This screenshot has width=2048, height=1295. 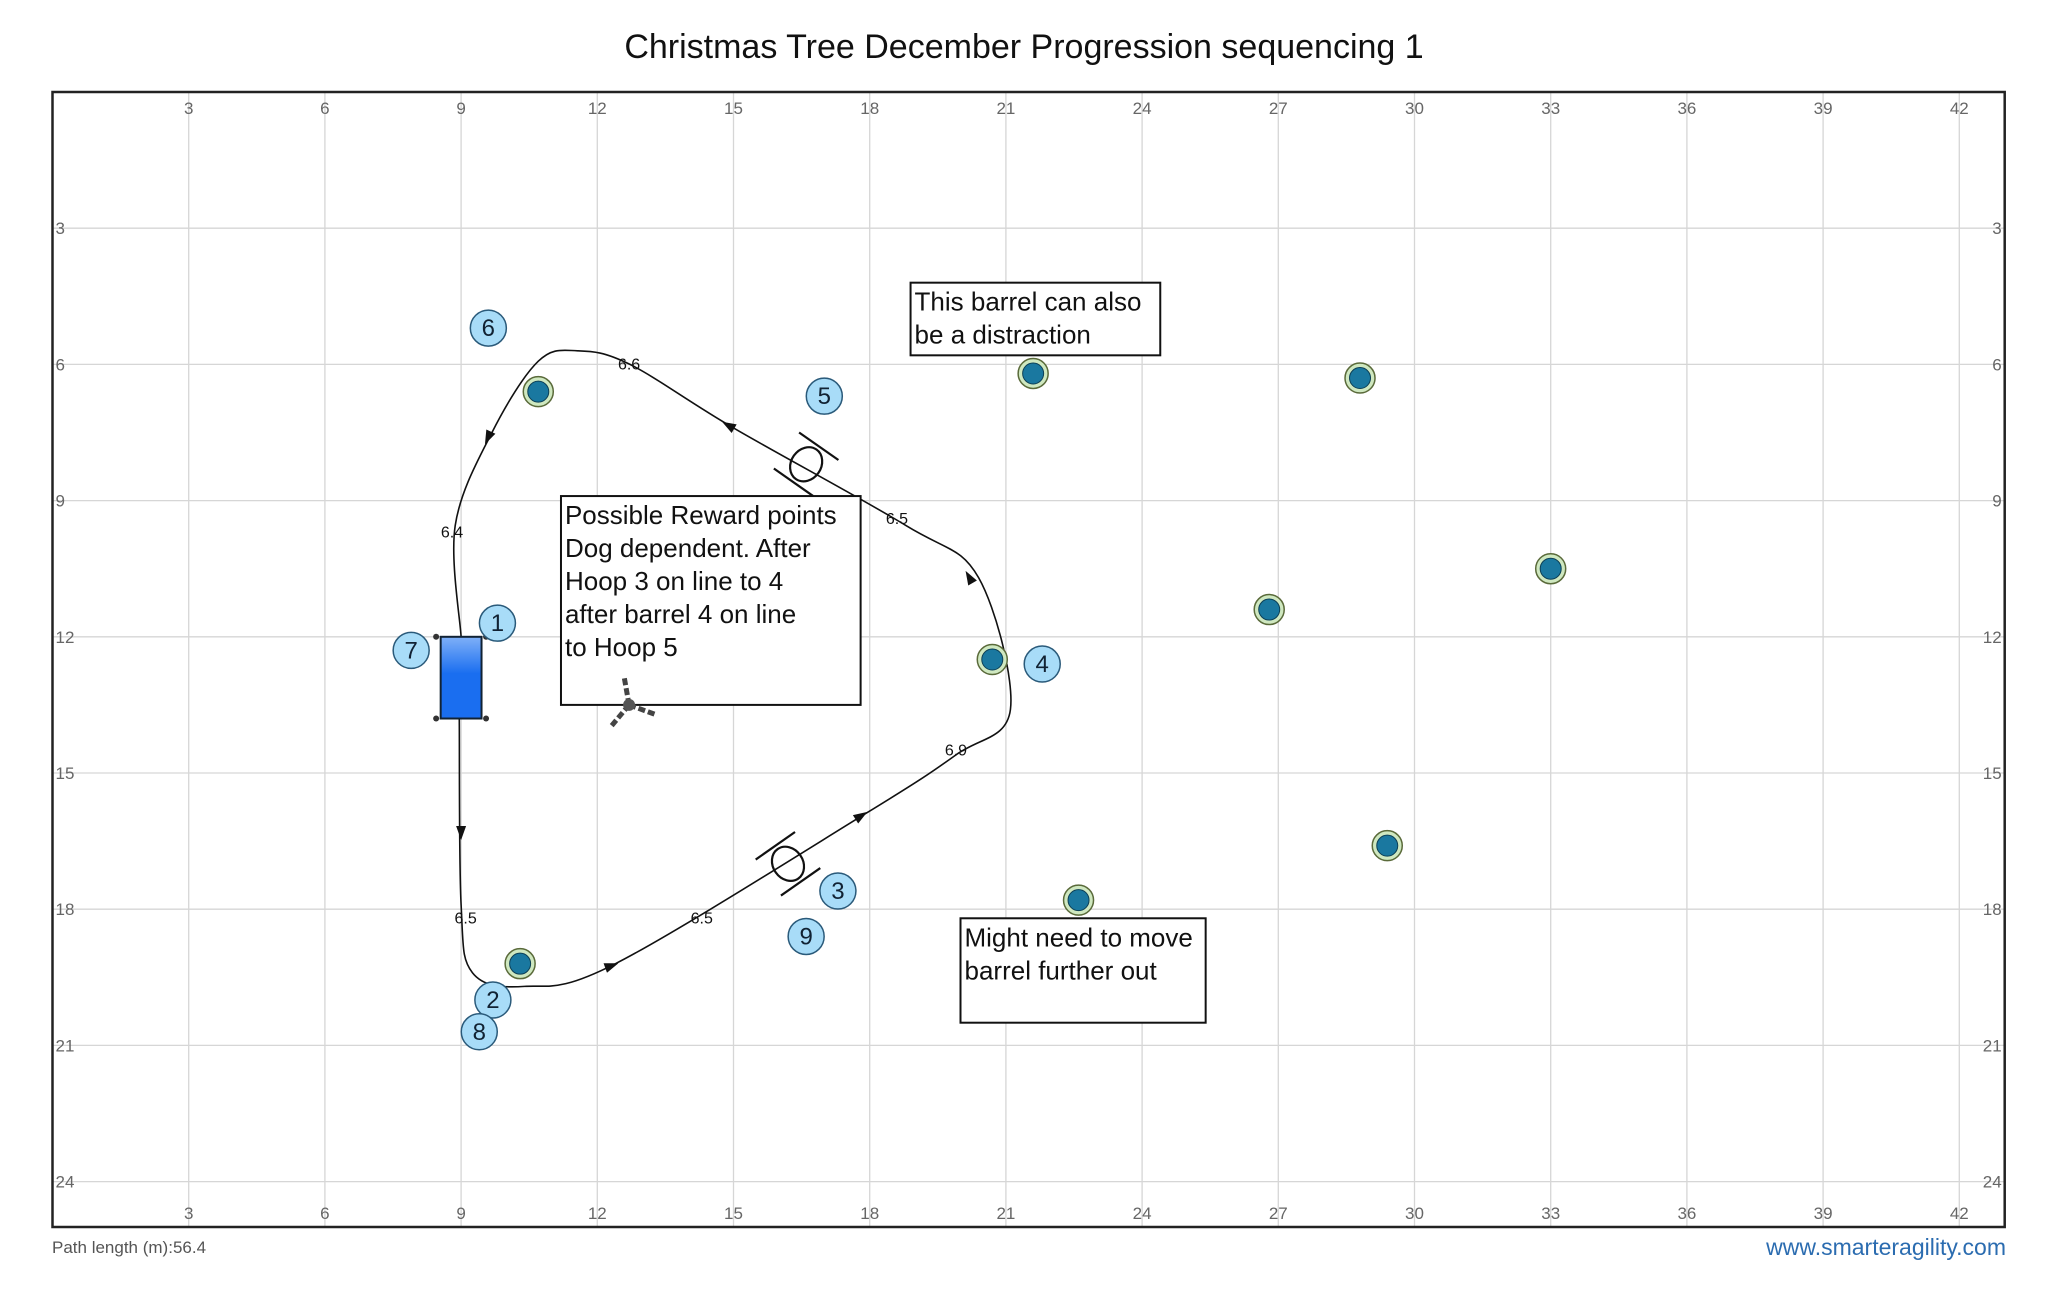 What do you see at coordinates (1142, 108) in the screenshot?
I see `x-tick-label-top: 24` at bounding box center [1142, 108].